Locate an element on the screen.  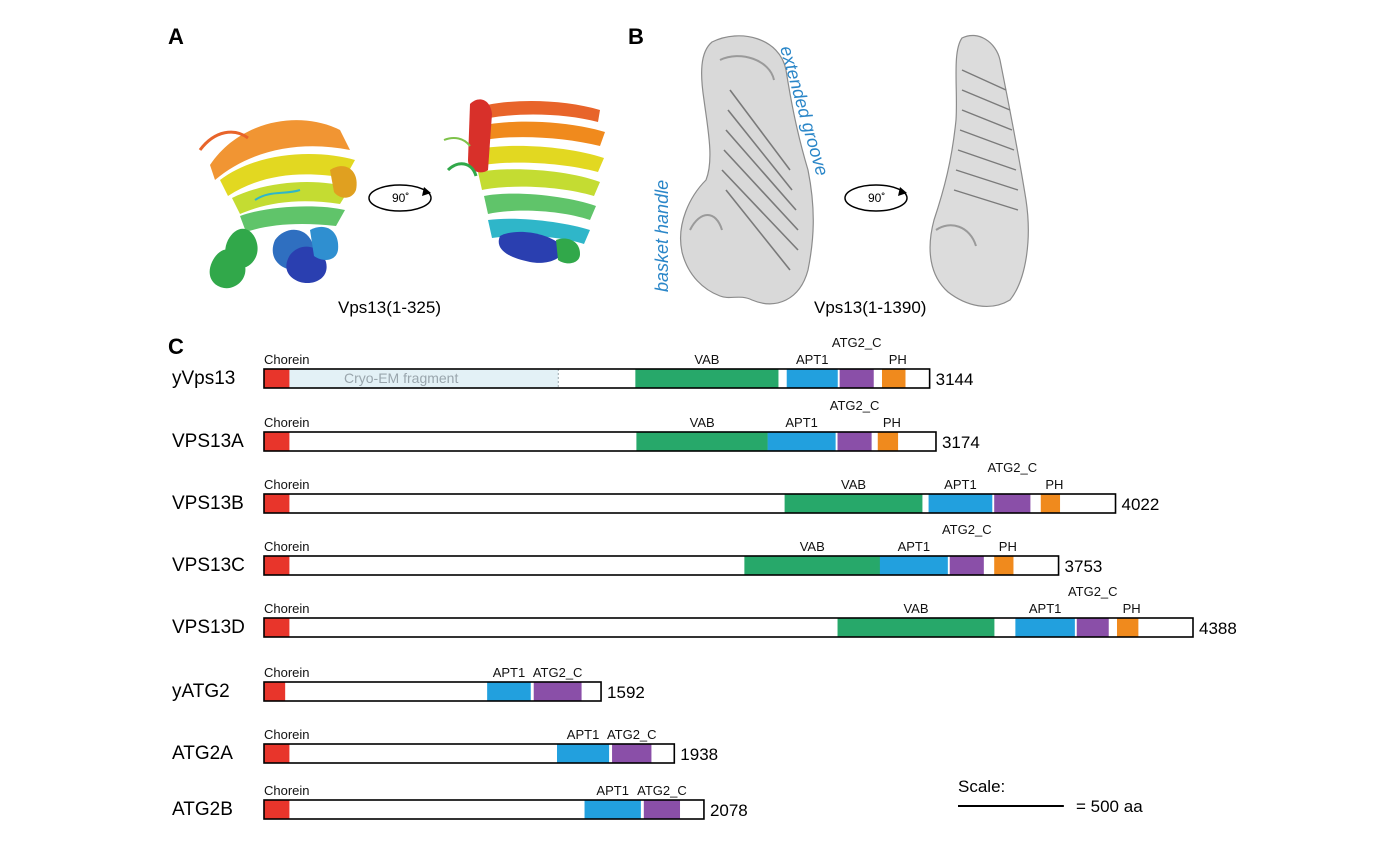
protein-row-atg2b: ATG2B Chorein APT1 ATG2_C 2078 is located at coordinates (460, 801).